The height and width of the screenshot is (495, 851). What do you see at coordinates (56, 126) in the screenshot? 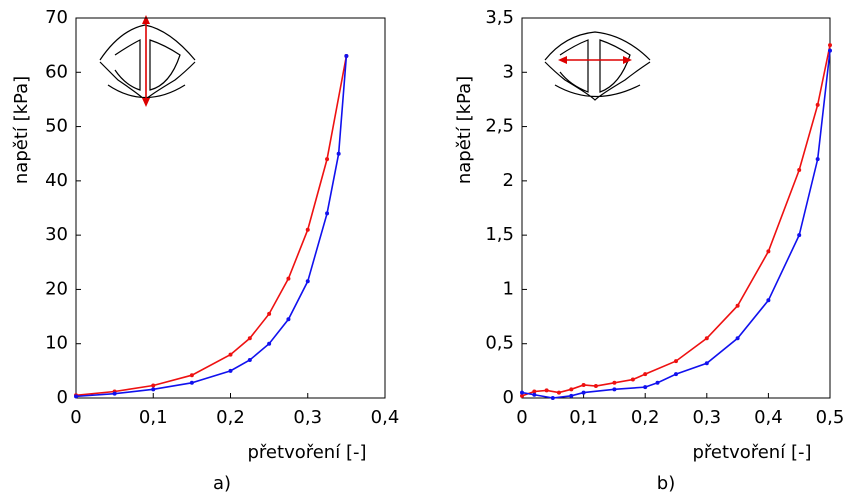
I see `y-tick-label: 50` at bounding box center [56, 126].